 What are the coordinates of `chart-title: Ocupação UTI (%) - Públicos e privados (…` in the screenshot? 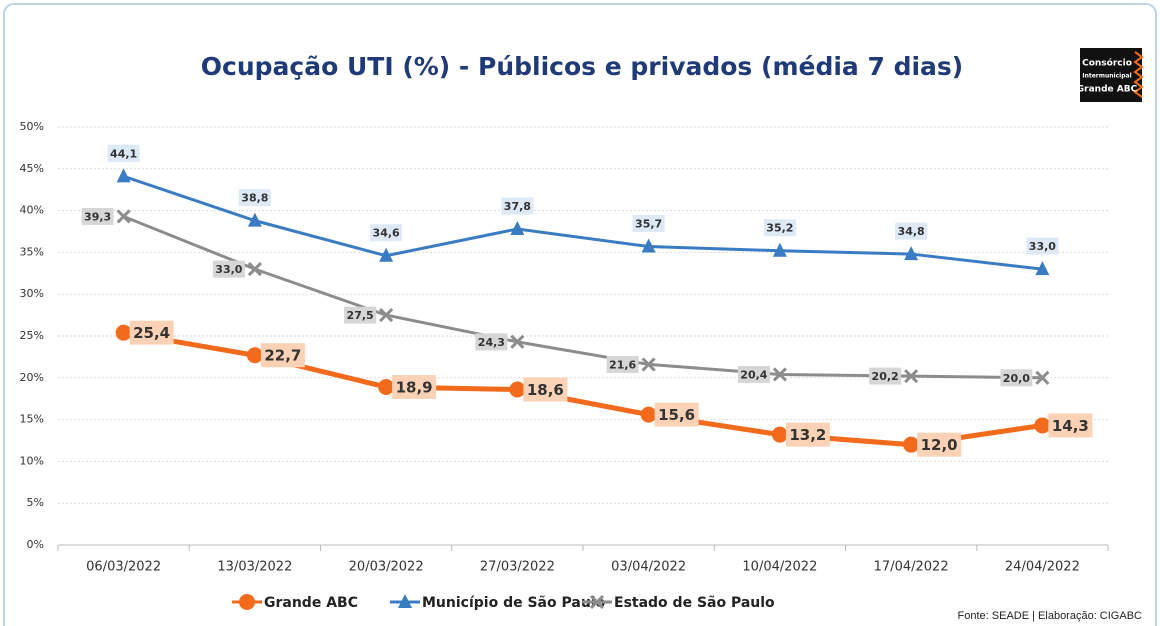 It's located at (582, 66).